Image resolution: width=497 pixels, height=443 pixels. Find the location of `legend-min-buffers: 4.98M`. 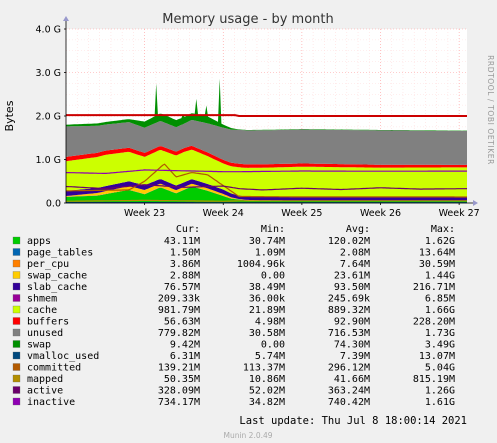

legend-min-buffers: 4.98M is located at coordinates (270, 322).